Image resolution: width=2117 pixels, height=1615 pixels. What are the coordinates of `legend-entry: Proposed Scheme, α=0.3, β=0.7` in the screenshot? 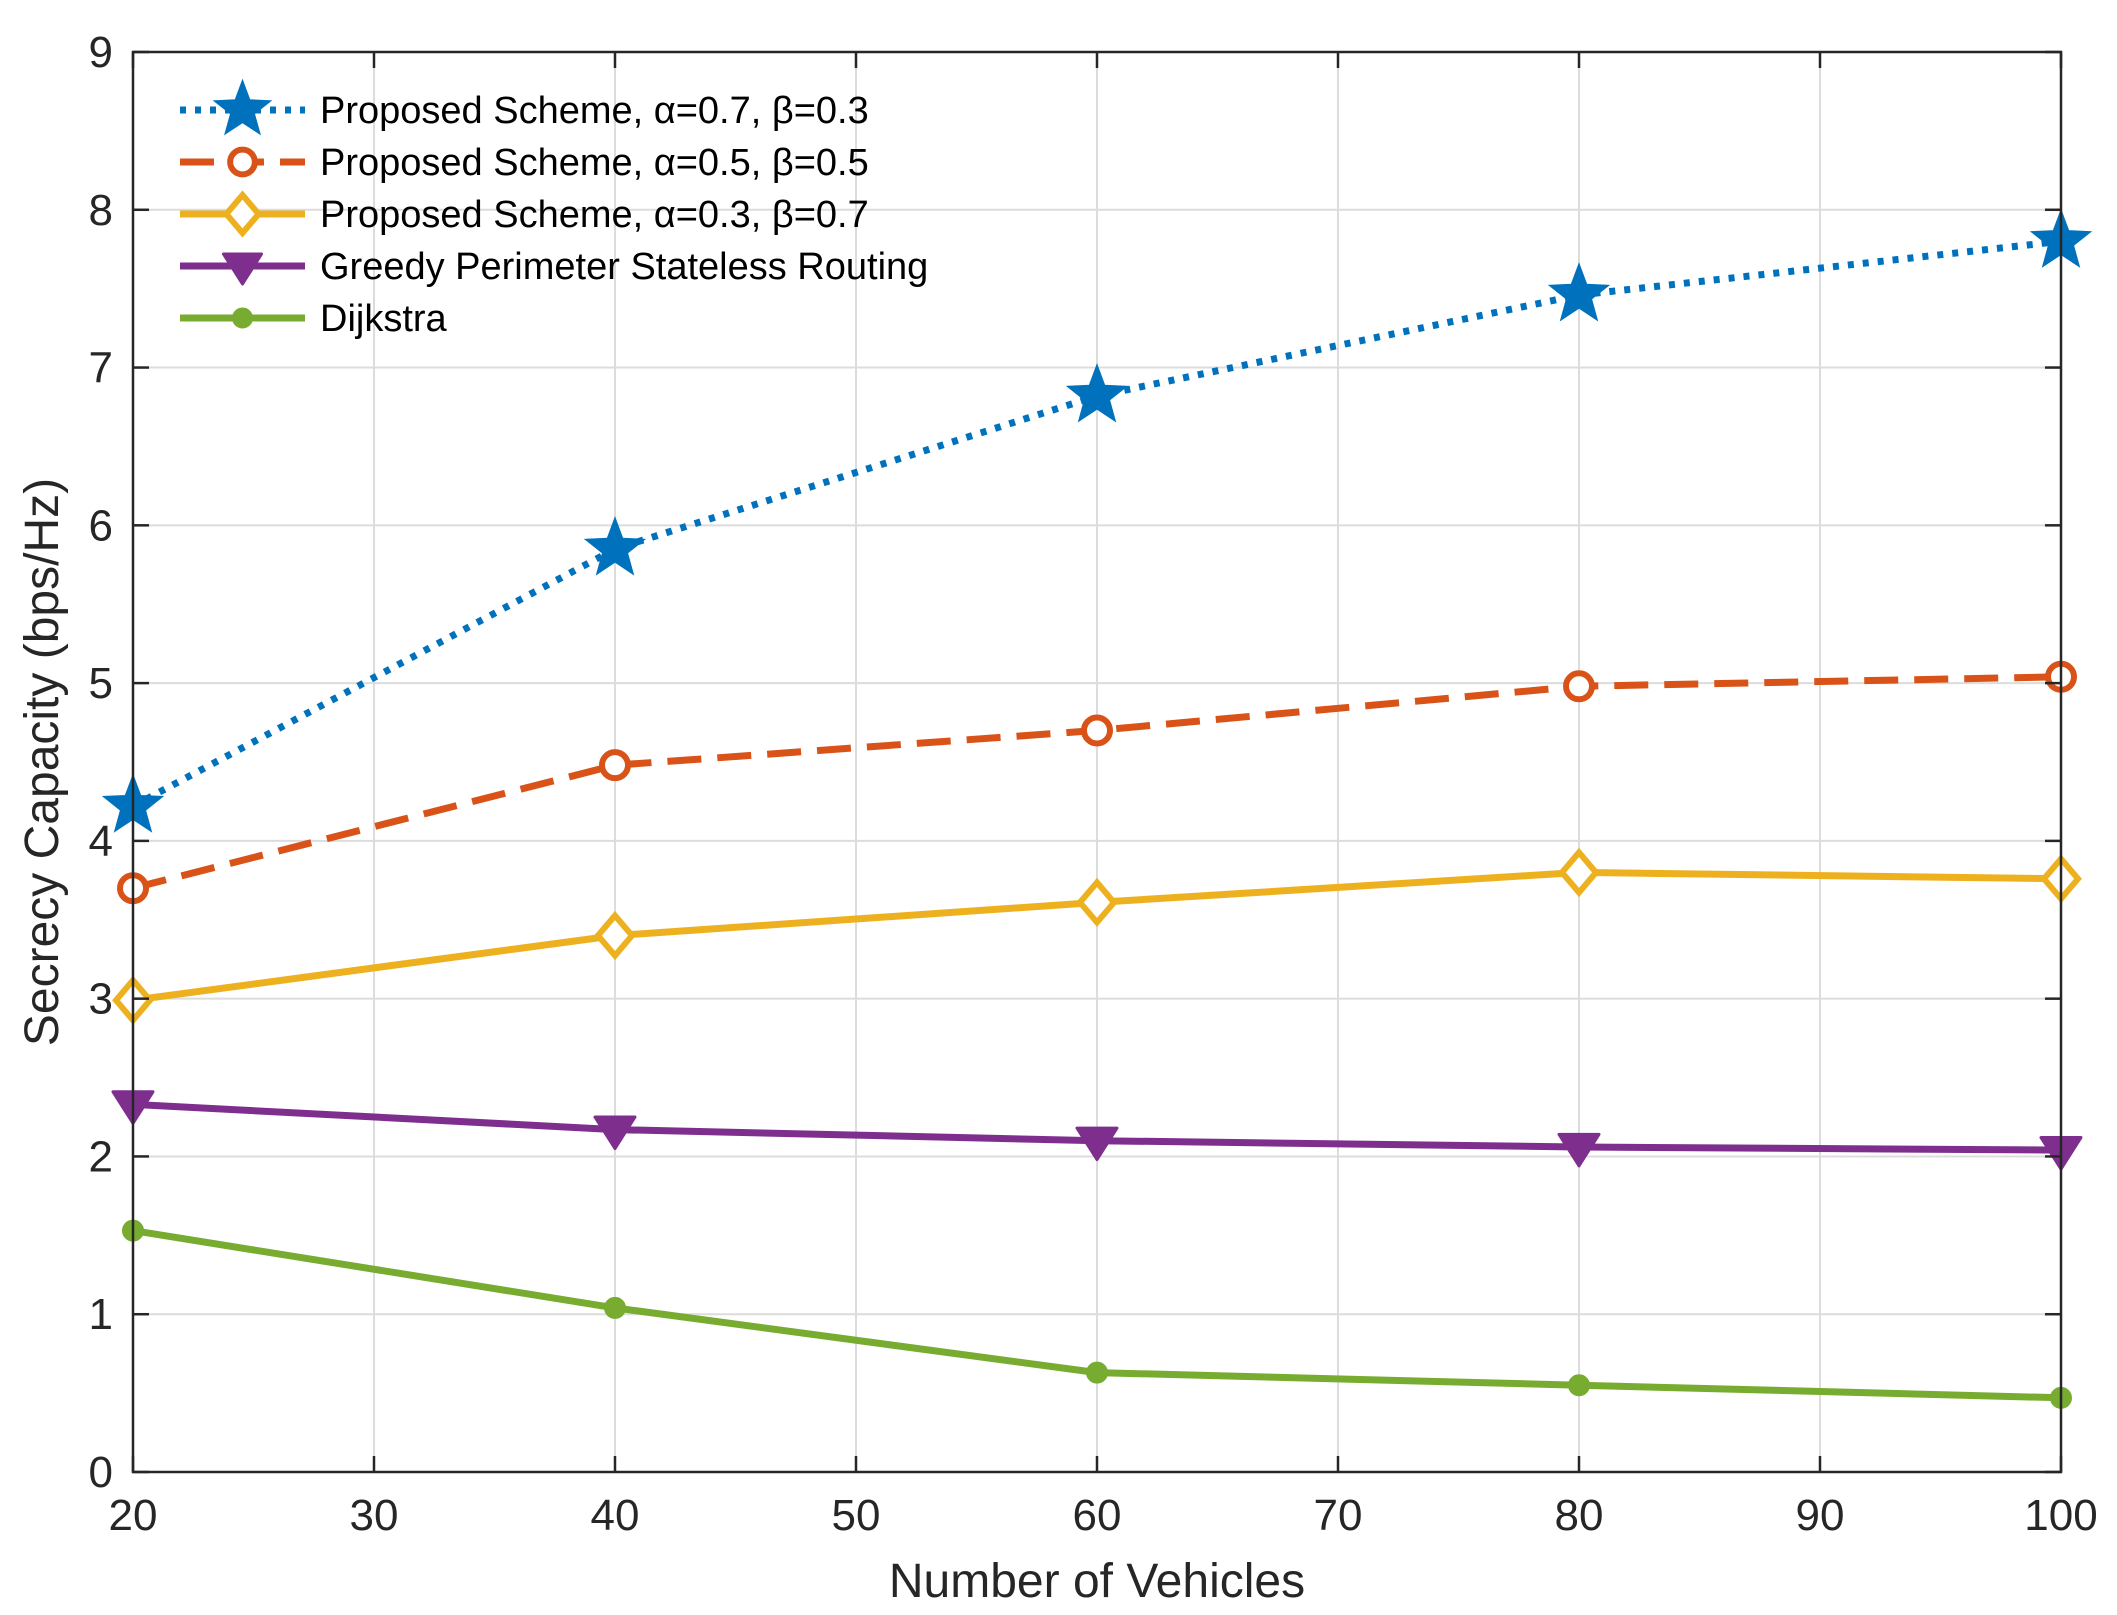 It's located at (524, 214).